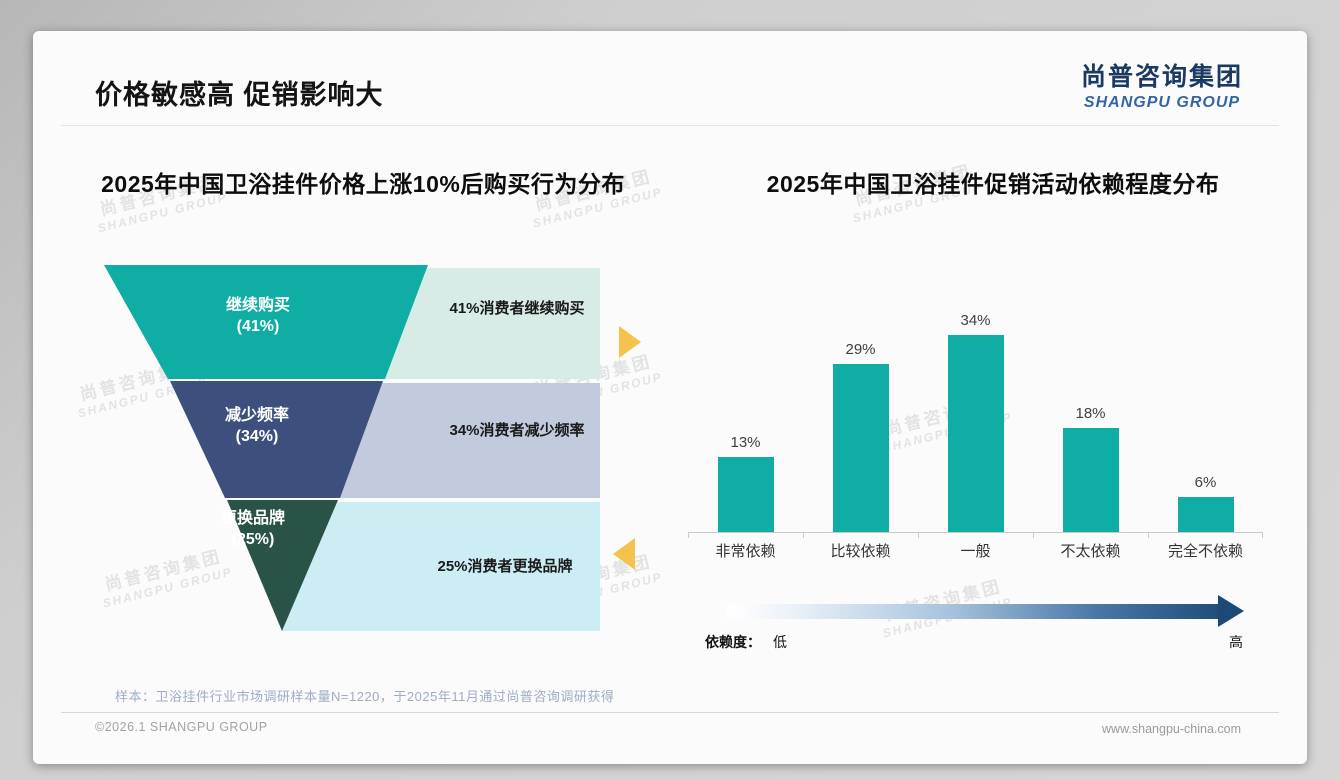  What do you see at coordinates (1171, 729) in the screenshot?
I see `website-url: www.shangpu-china.com` at bounding box center [1171, 729].